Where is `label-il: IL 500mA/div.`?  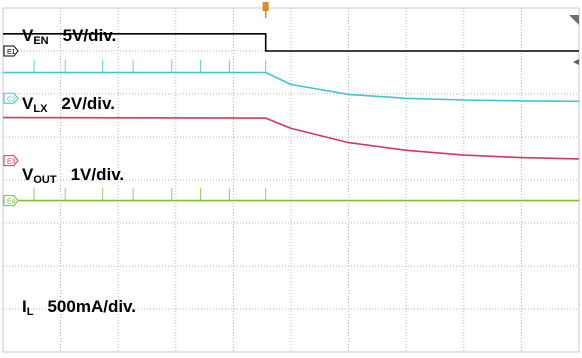 label-il: IL 500mA/div. is located at coordinates (79, 307).